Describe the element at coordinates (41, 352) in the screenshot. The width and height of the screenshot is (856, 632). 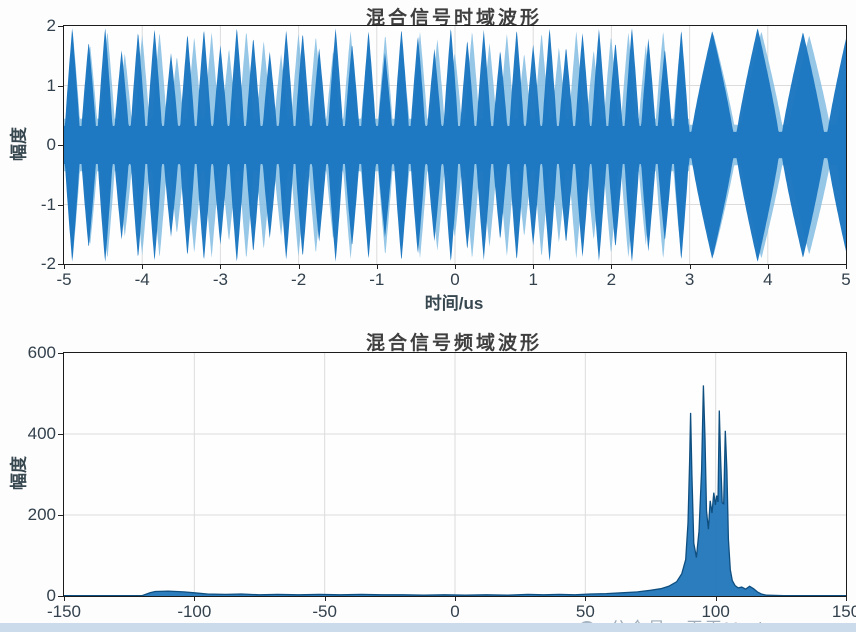
I see `y-tick-label: 600` at that location.